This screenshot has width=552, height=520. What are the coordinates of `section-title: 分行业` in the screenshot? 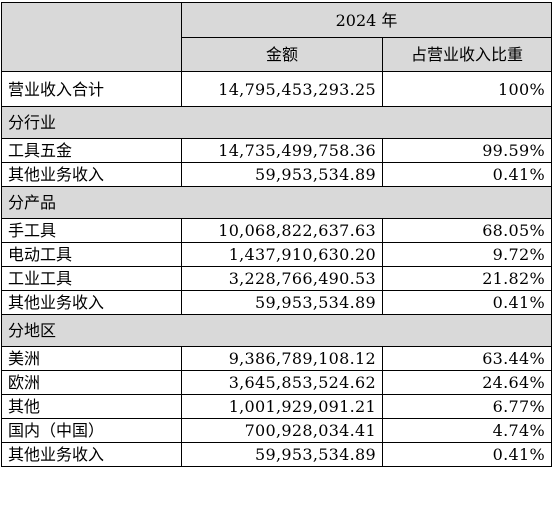 It's located at (276, 122).